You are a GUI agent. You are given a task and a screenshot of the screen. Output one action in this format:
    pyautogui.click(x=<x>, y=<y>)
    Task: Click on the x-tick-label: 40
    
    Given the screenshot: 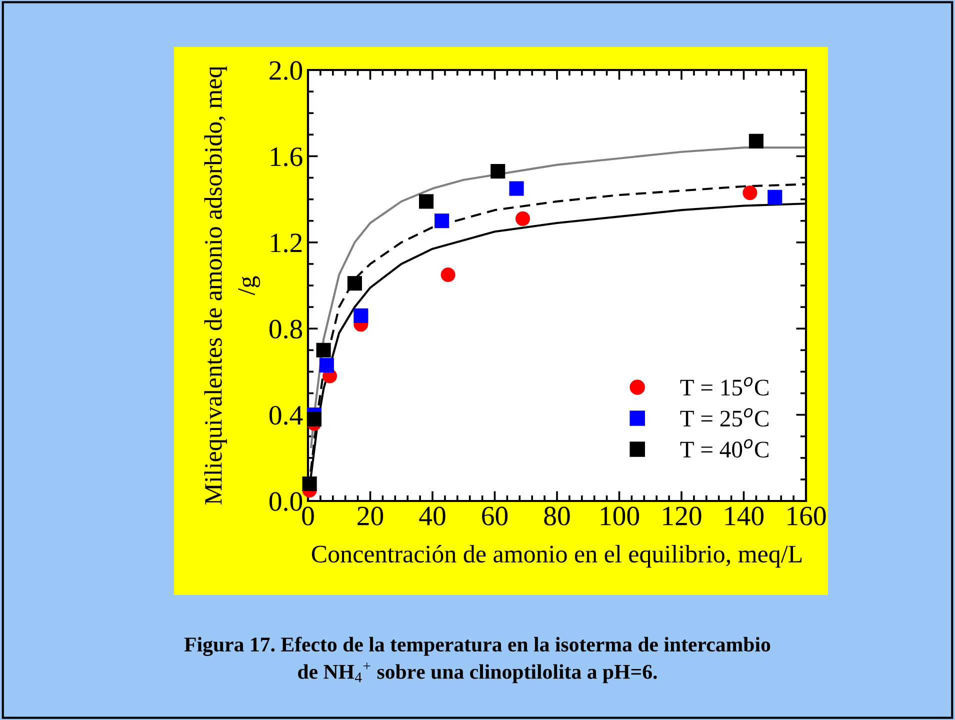 What is the action you would take?
    pyautogui.click(x=432, y=516)
    